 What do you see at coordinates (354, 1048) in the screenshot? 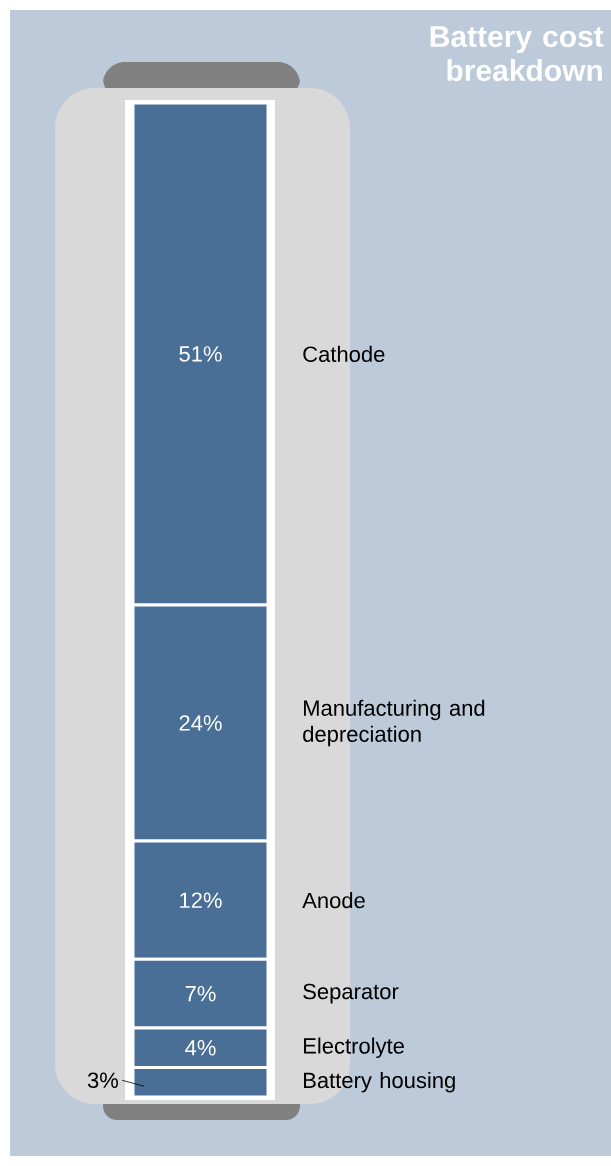
I see `series-label: Electrolyte` at bounding box center [354, 1048].